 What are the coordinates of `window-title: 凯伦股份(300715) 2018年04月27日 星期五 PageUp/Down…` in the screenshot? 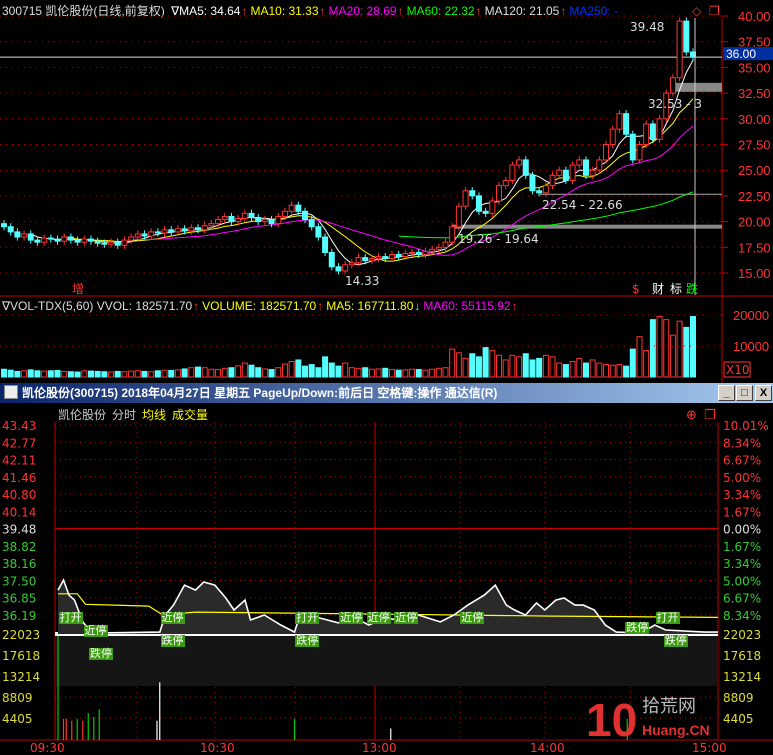 It's located at (260, 393).